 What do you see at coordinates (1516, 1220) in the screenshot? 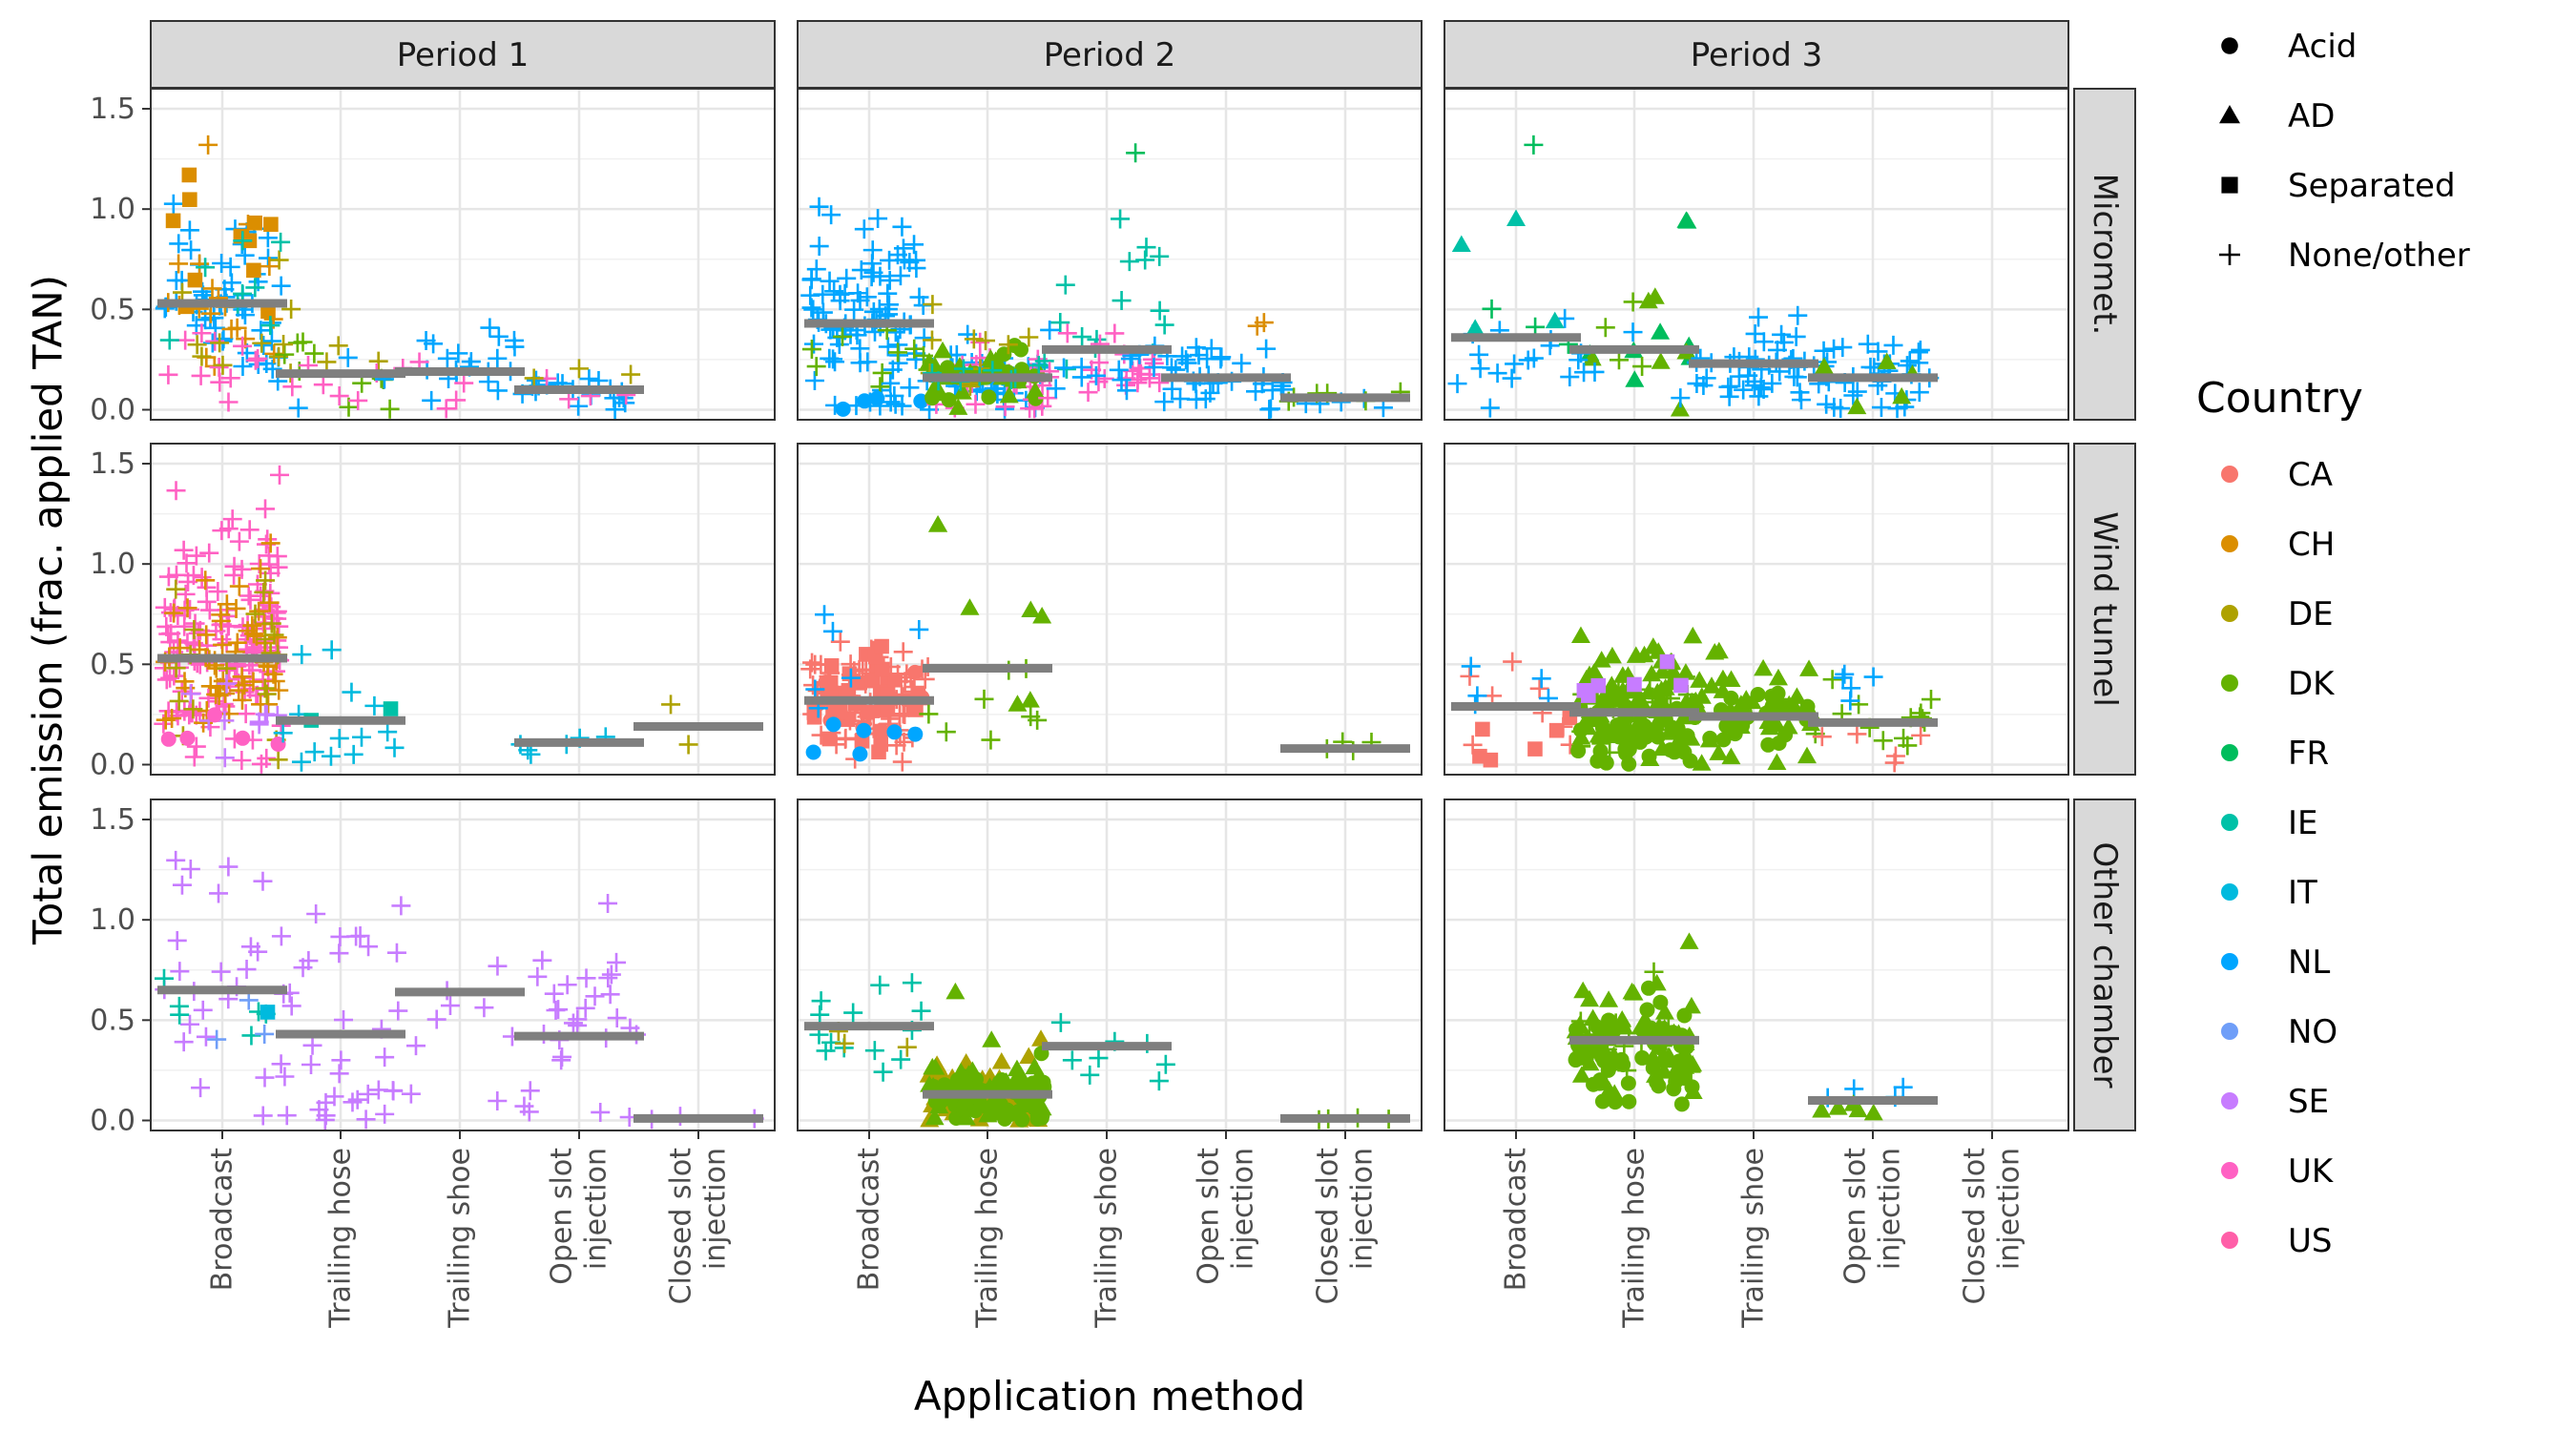
I see `x-tick-label: Broadcast` at bounding box center [1516, 1220].